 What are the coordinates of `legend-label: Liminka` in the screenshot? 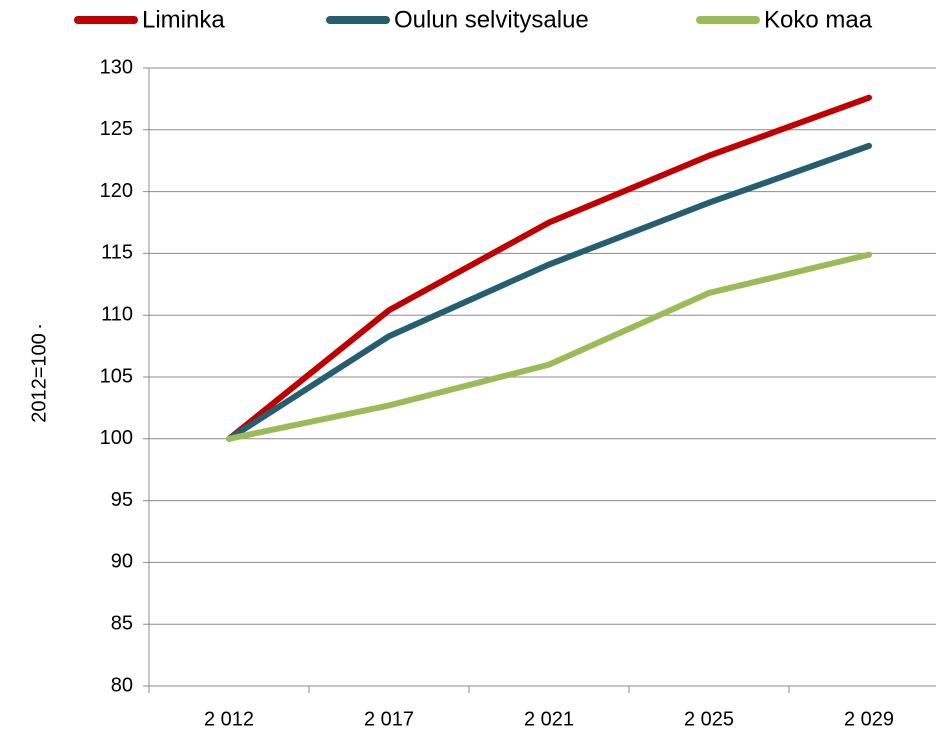 It's located at (183, 19).